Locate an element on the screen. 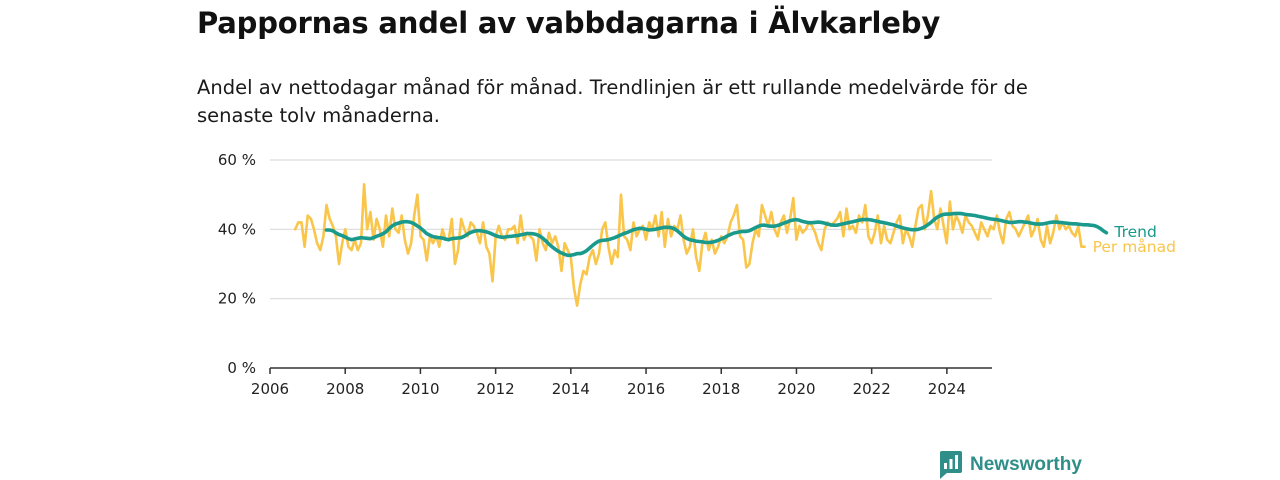 The width and height of the screenshot is (1280, 480). newsworthy-logo: Newsworthy is located at coordinates (1010, 465).